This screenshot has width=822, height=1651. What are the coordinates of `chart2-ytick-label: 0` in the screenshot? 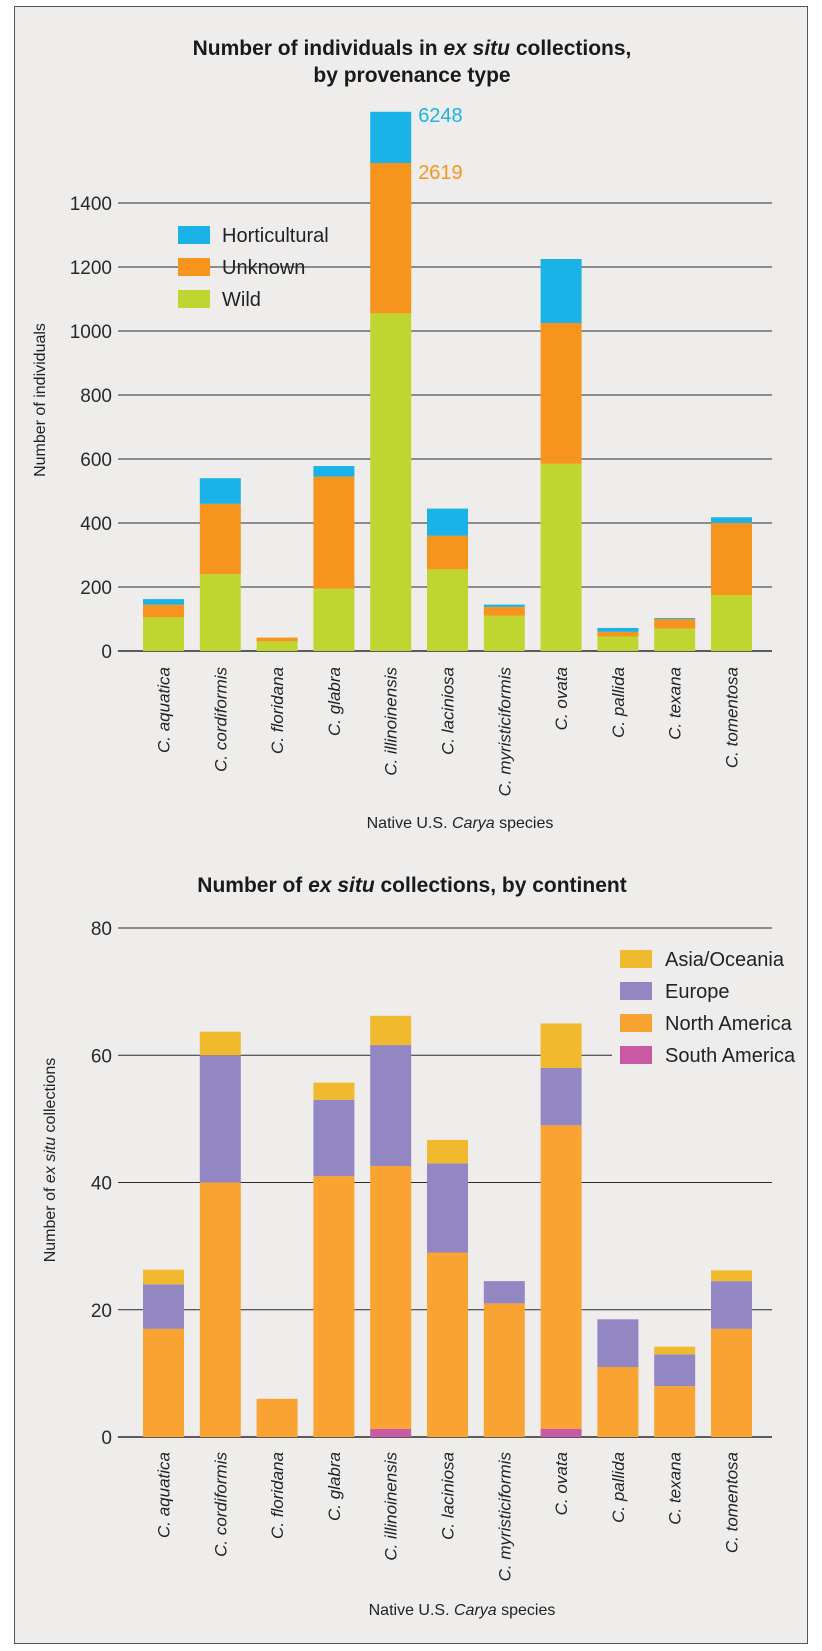 It's located at (106, 1438).